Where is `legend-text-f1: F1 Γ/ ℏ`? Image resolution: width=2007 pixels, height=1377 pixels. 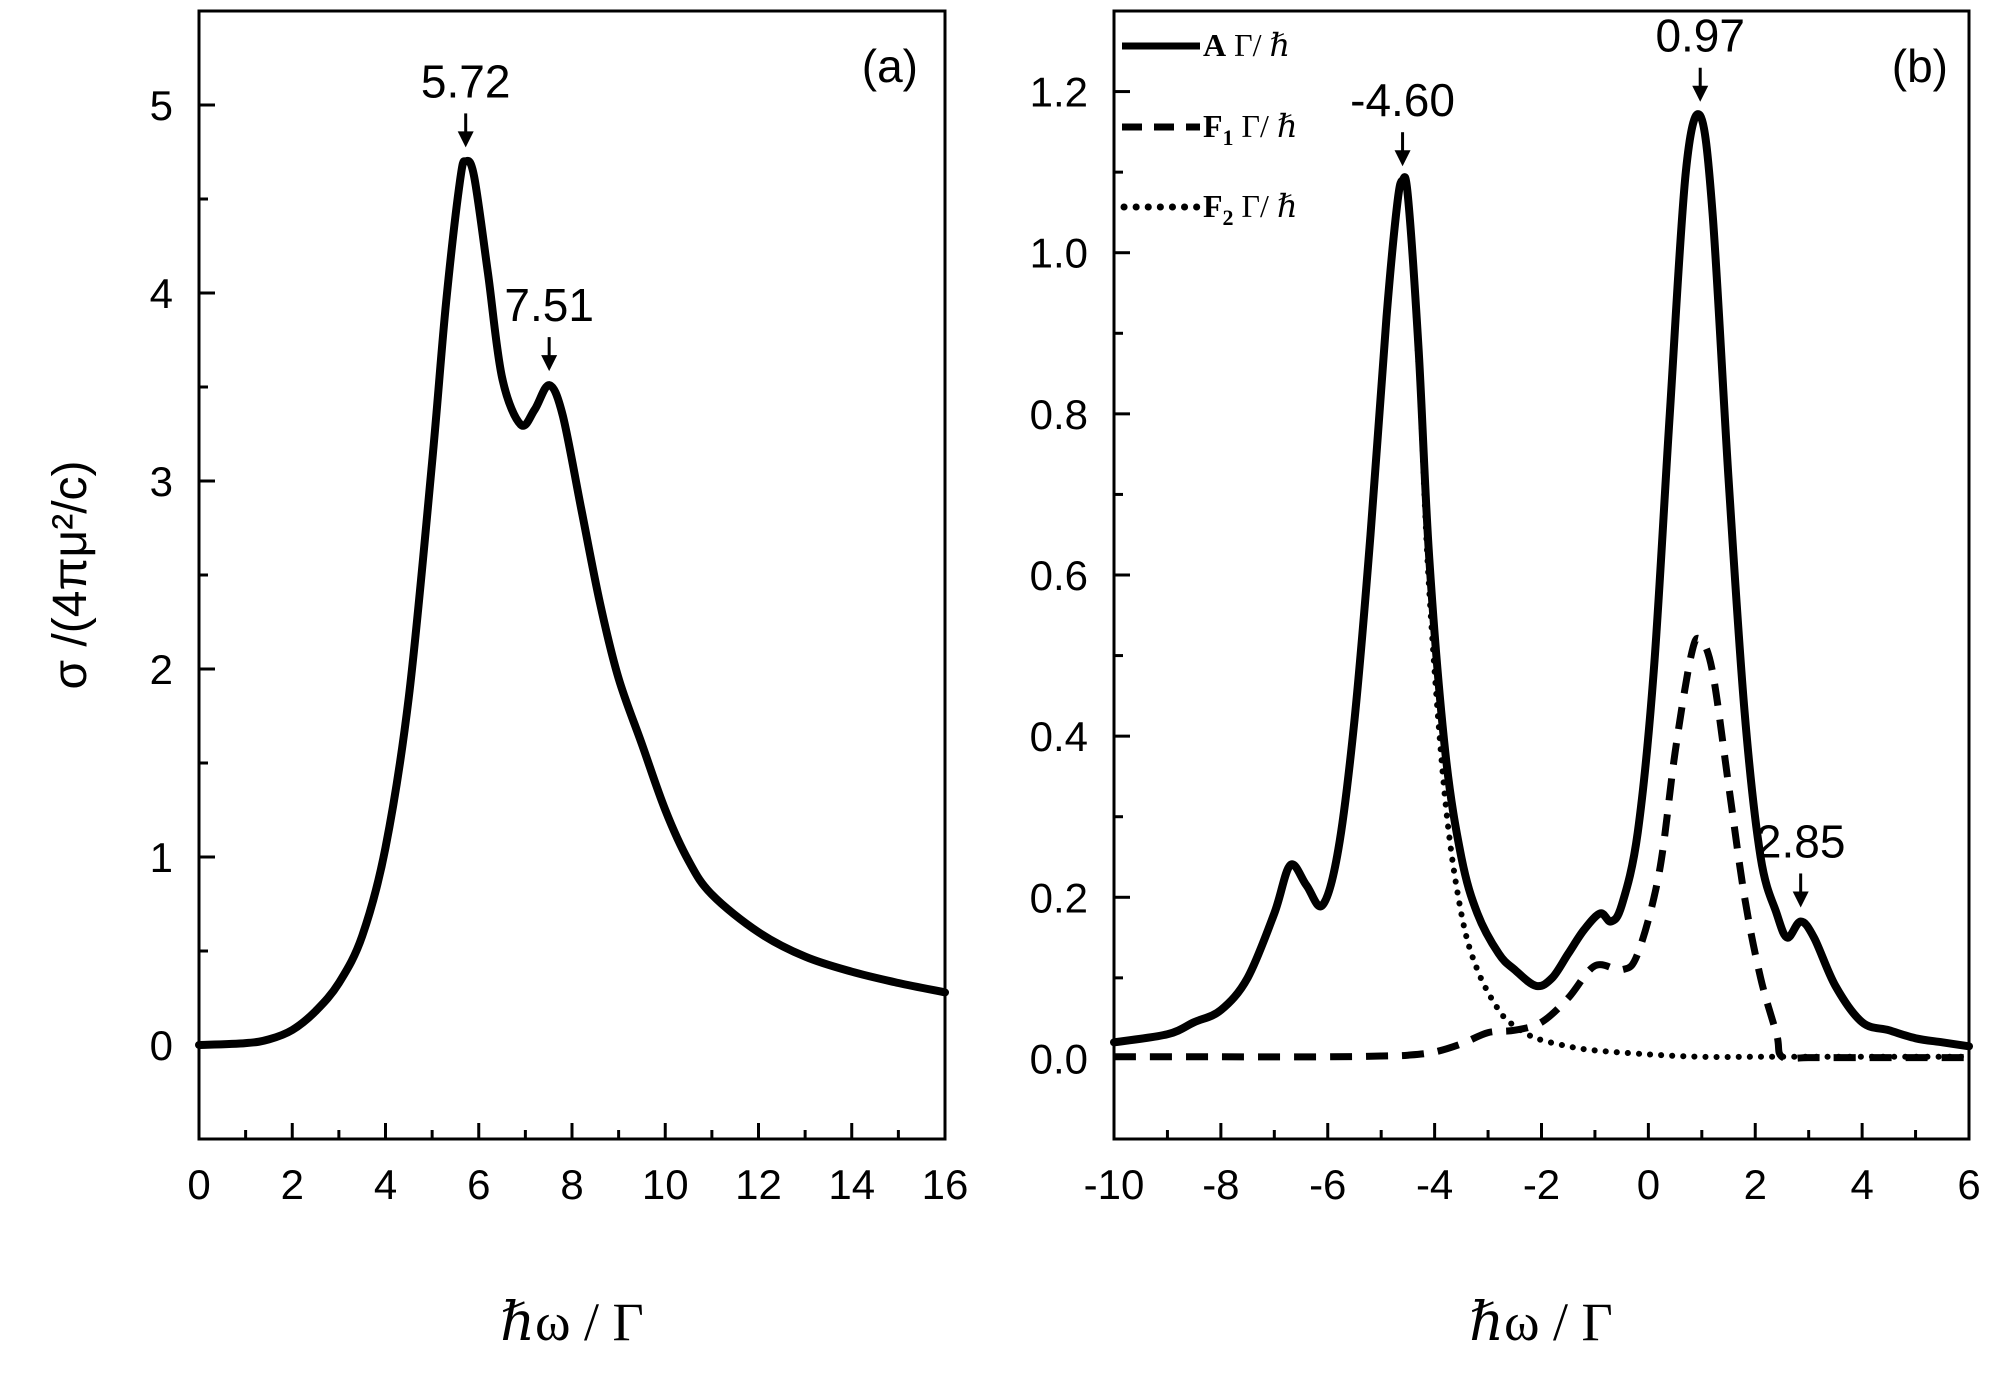 legend-text-f1: F1 Γ/ ℏ is located at coordinates (1250, 129).